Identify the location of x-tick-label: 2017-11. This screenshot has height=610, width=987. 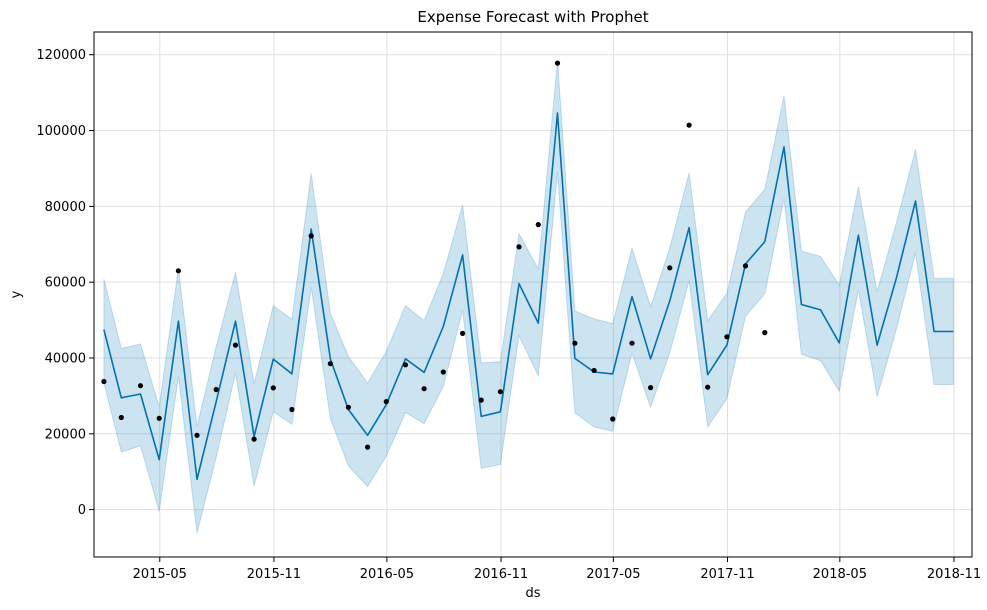
(727, 574).